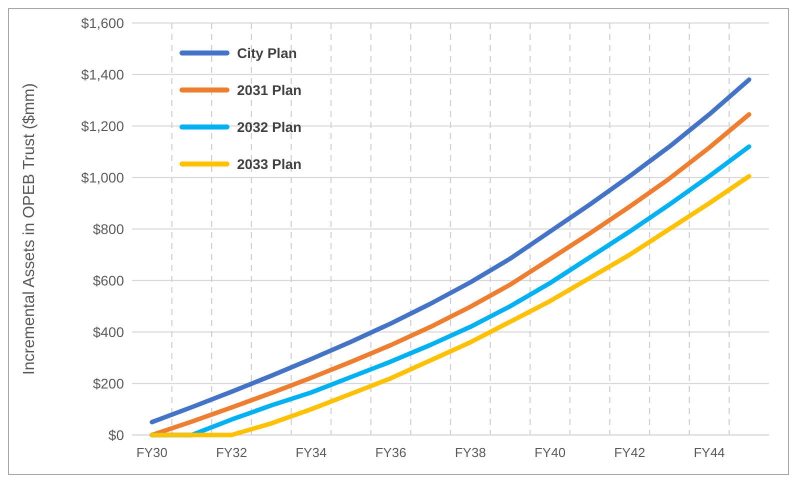  I want to click on y-tick-label: $800, so click(108, 228).